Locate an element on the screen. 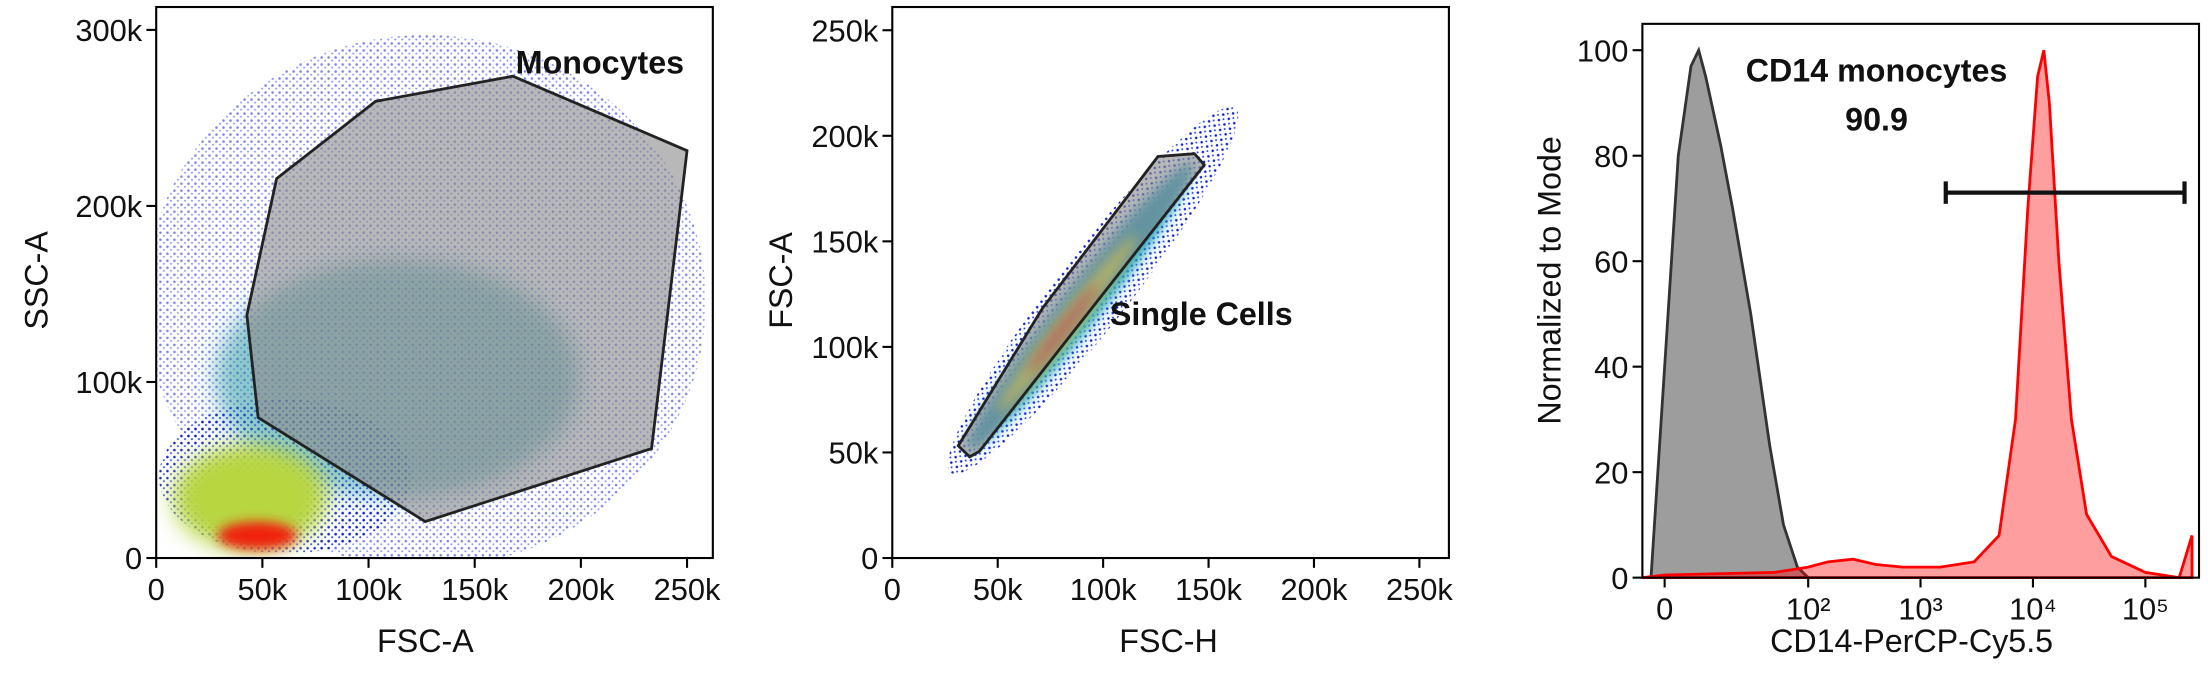  x-tick-label: 10² is located at coordinates (1808, 609).